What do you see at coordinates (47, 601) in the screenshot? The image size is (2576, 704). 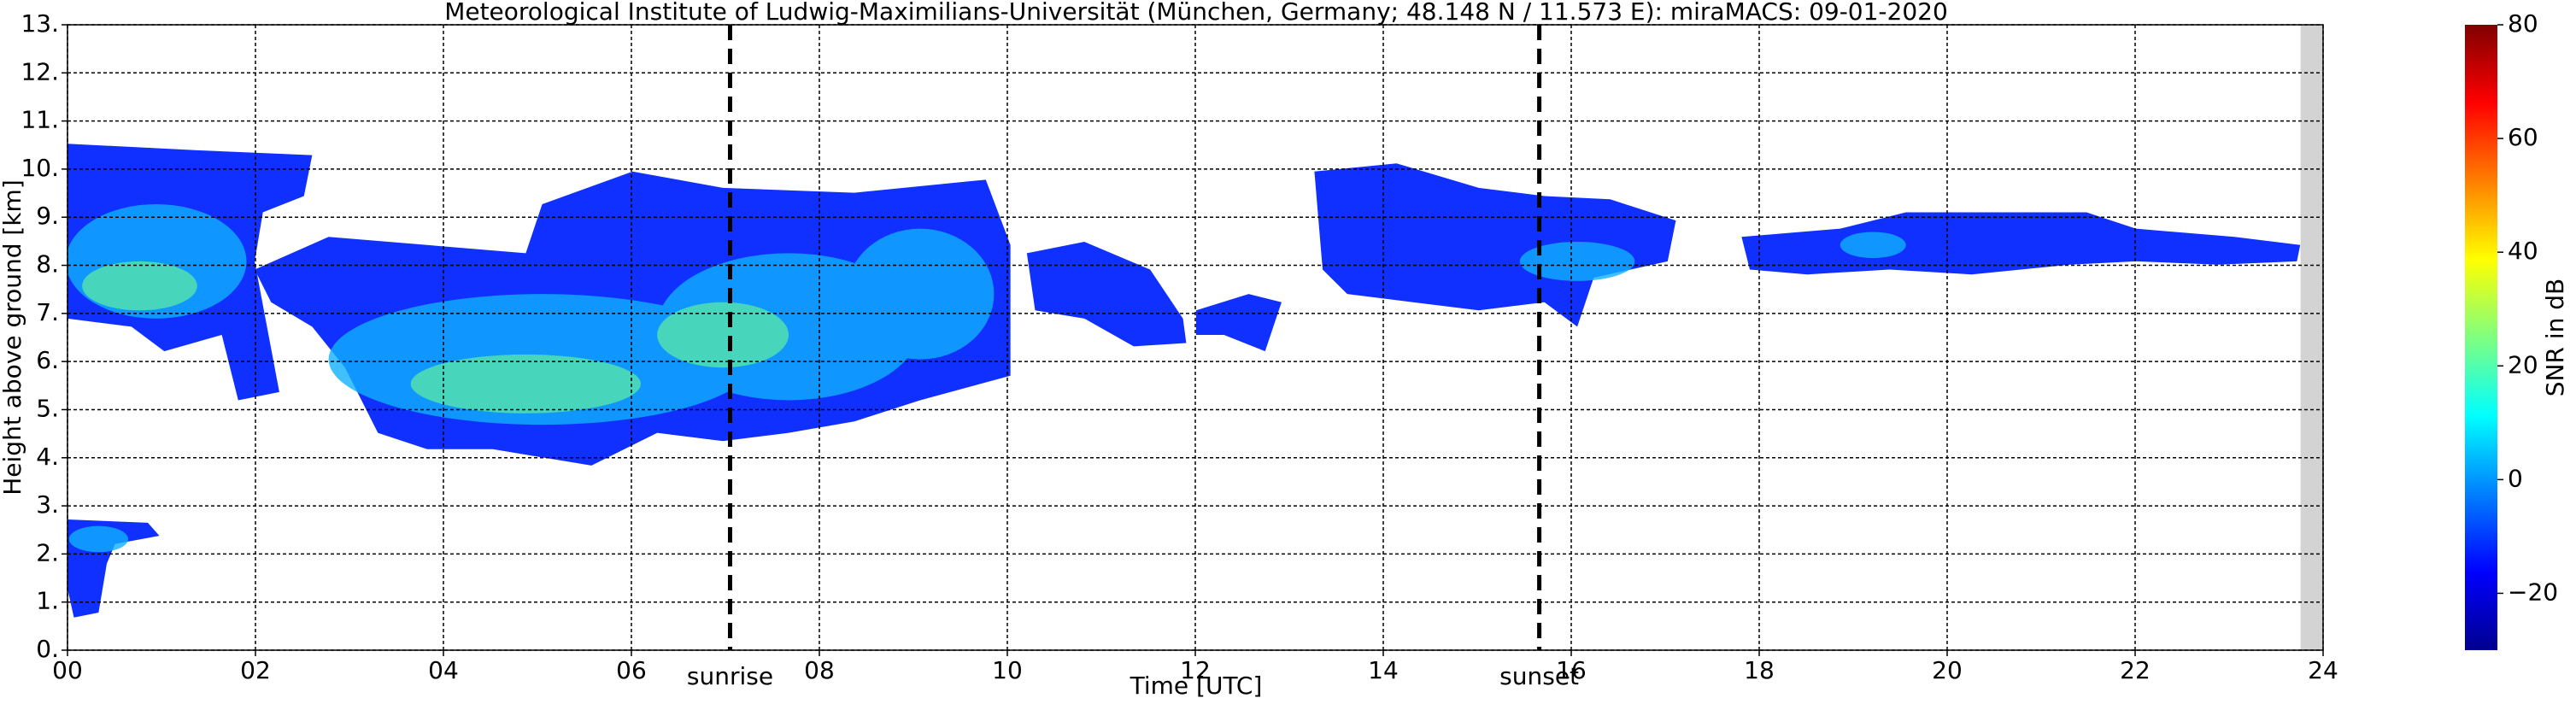 I see `y-tick-label: 1.` at bounding box center [47, 601].